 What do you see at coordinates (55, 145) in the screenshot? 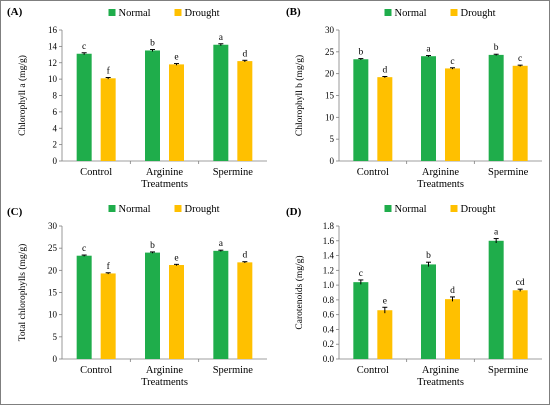
I see `y-tick-label: 2` at bounding box center [55, 145].